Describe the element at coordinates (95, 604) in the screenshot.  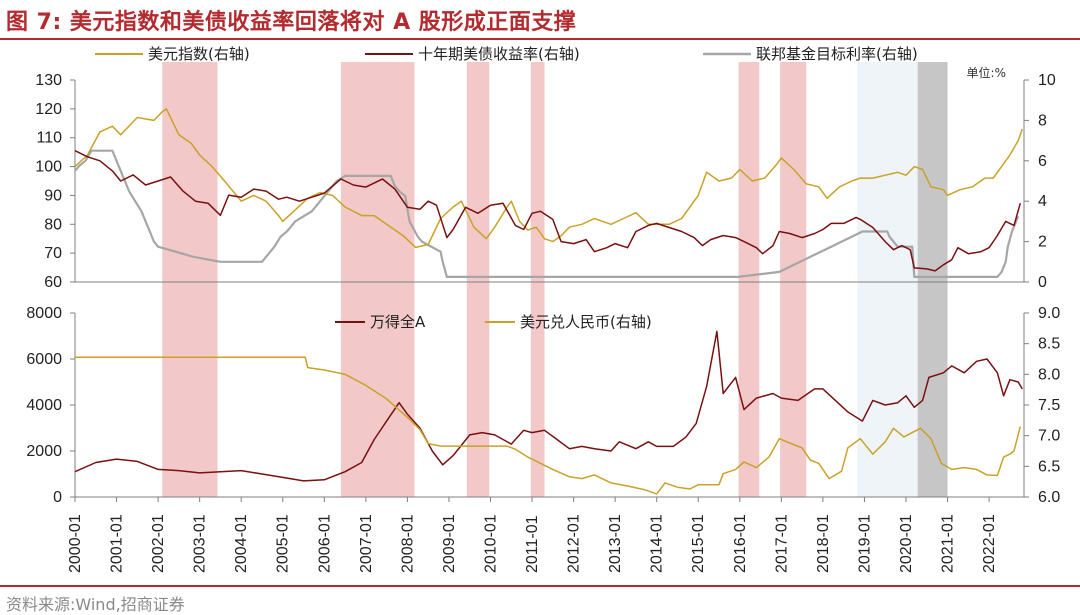
I see `source-note: 资料来源:Wind,招商证券` at that location.